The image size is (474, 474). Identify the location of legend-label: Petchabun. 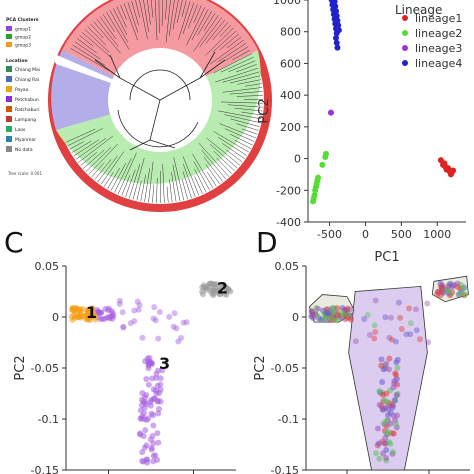
(27, 100).